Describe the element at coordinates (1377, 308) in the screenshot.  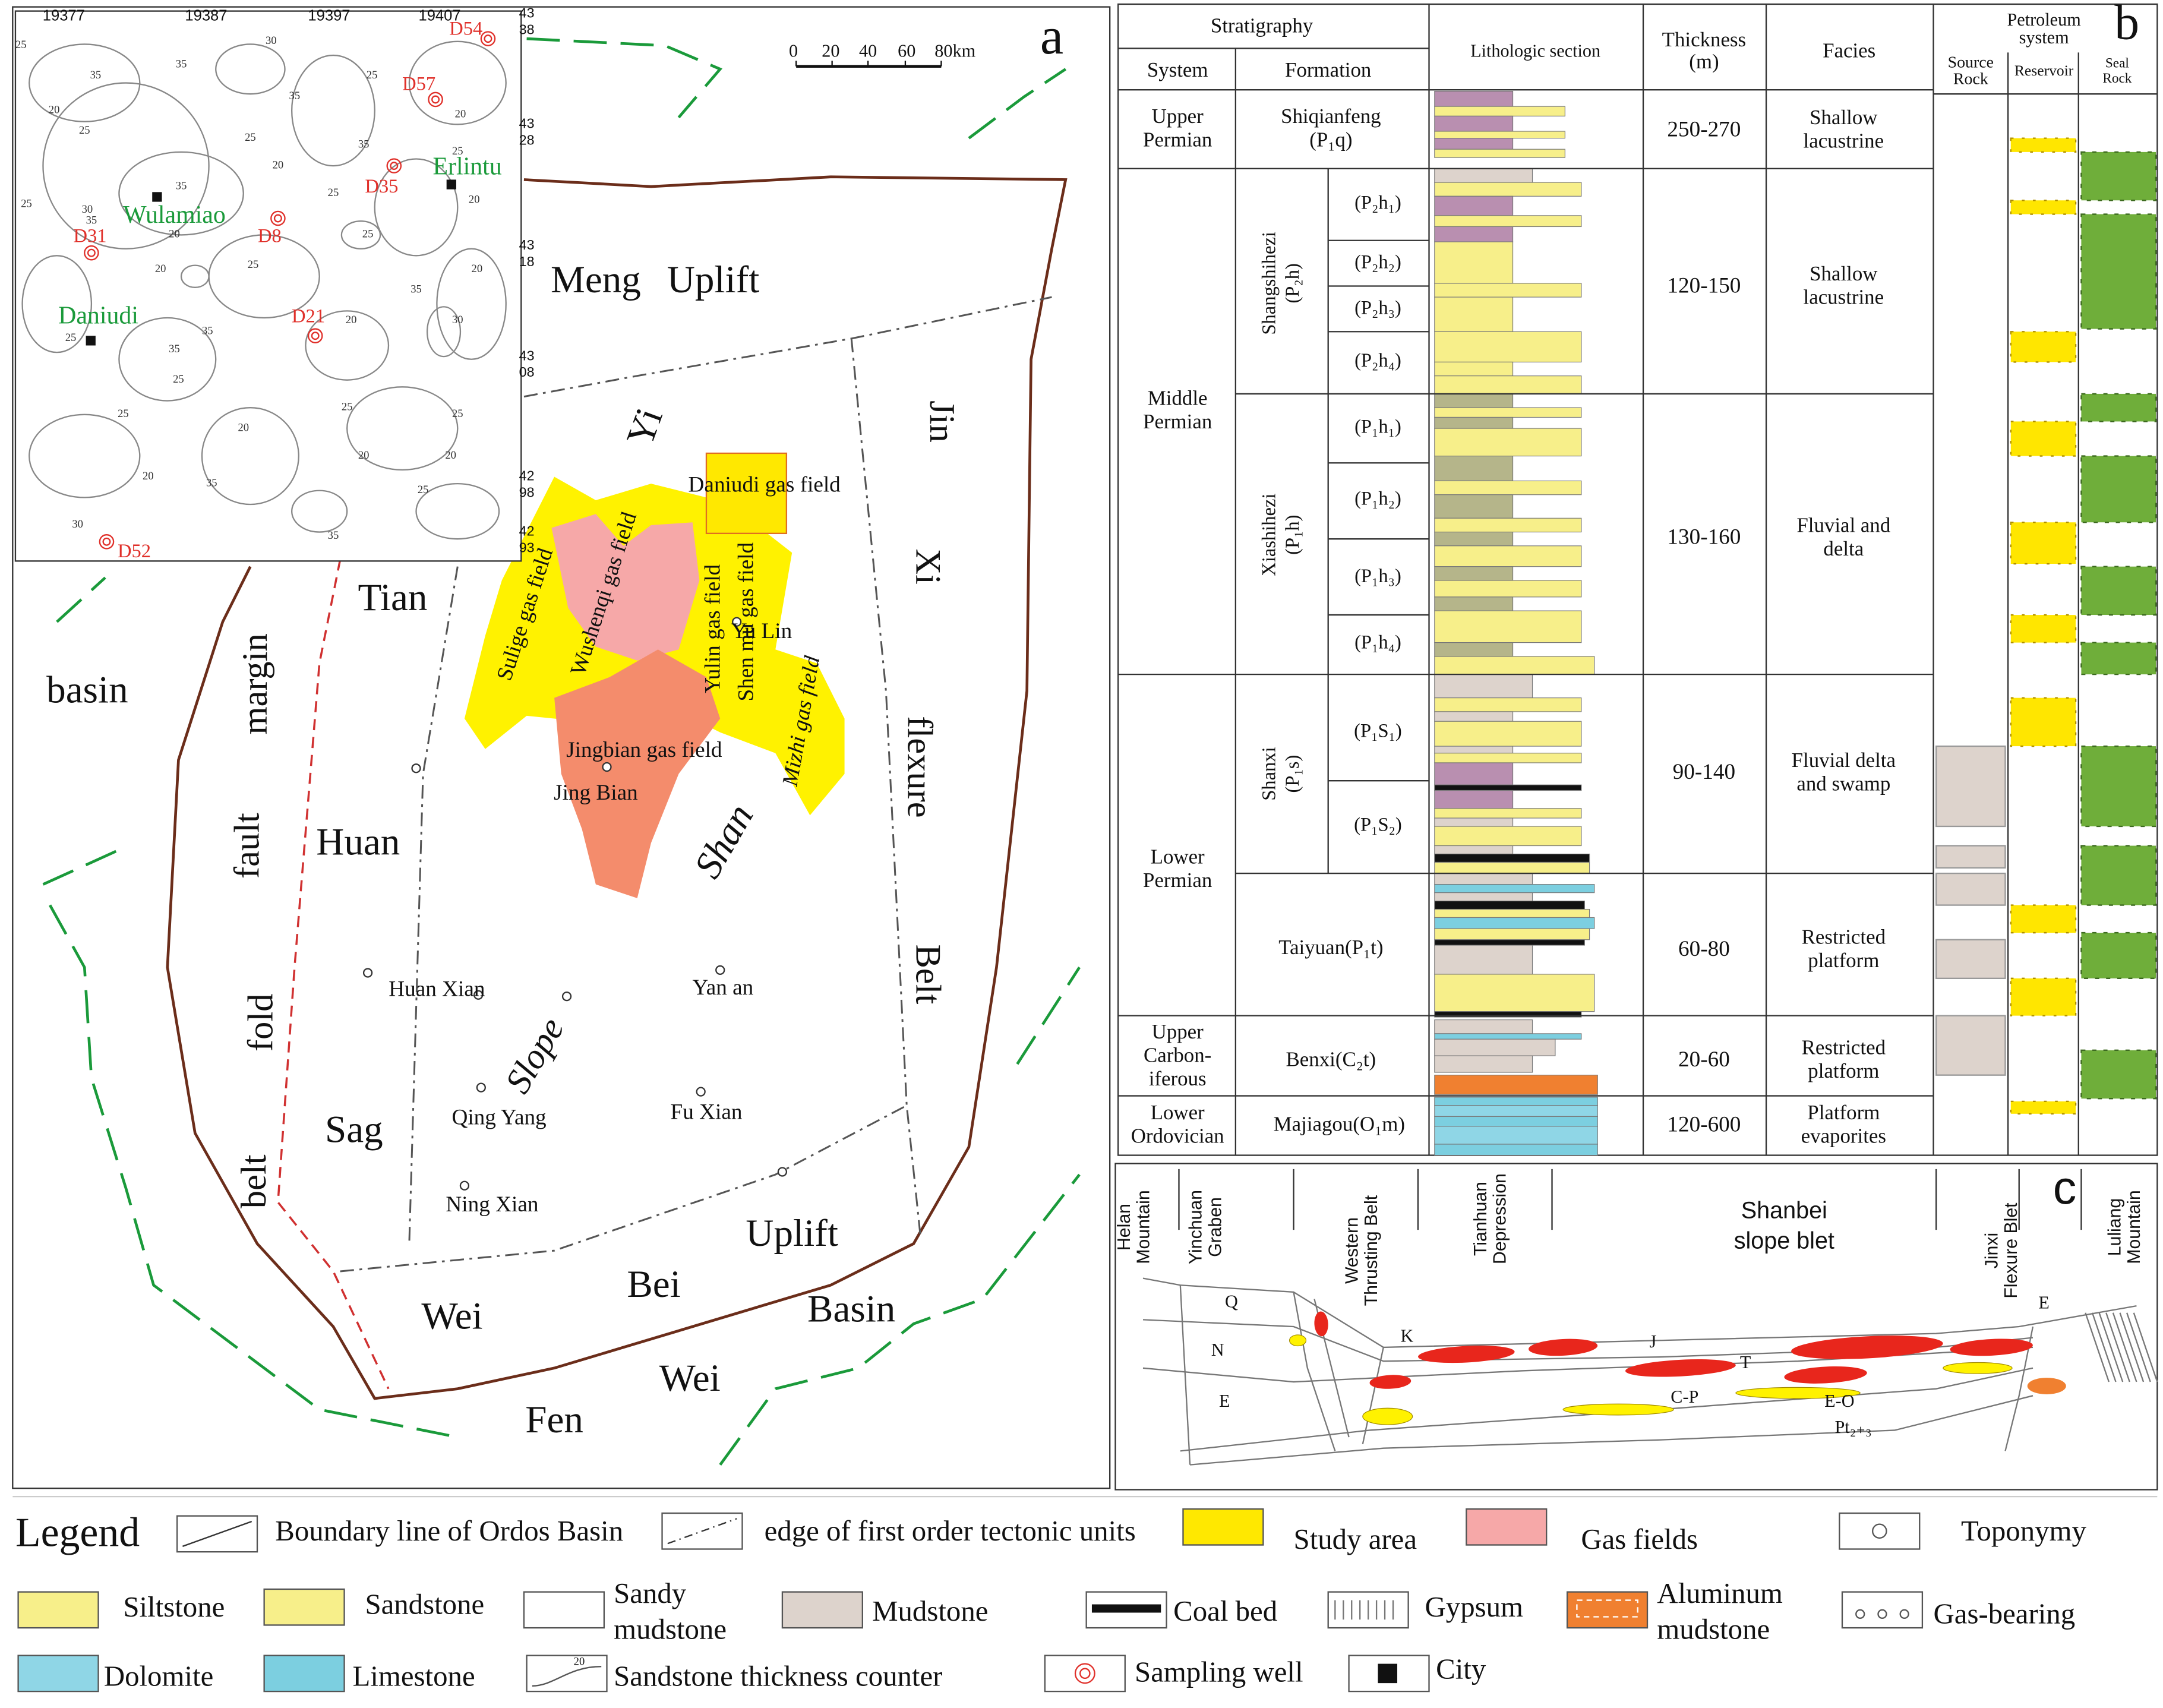
I see `member-label: (P₂h₃)` at that location.